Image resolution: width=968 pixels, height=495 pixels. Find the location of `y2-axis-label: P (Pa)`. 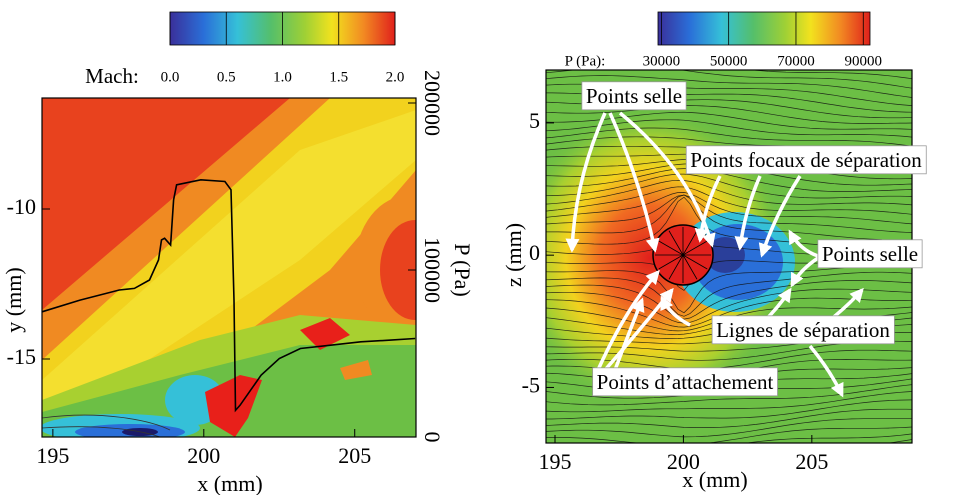

y2-axis-label: P (Pa) is located at coordinates (462, 270).